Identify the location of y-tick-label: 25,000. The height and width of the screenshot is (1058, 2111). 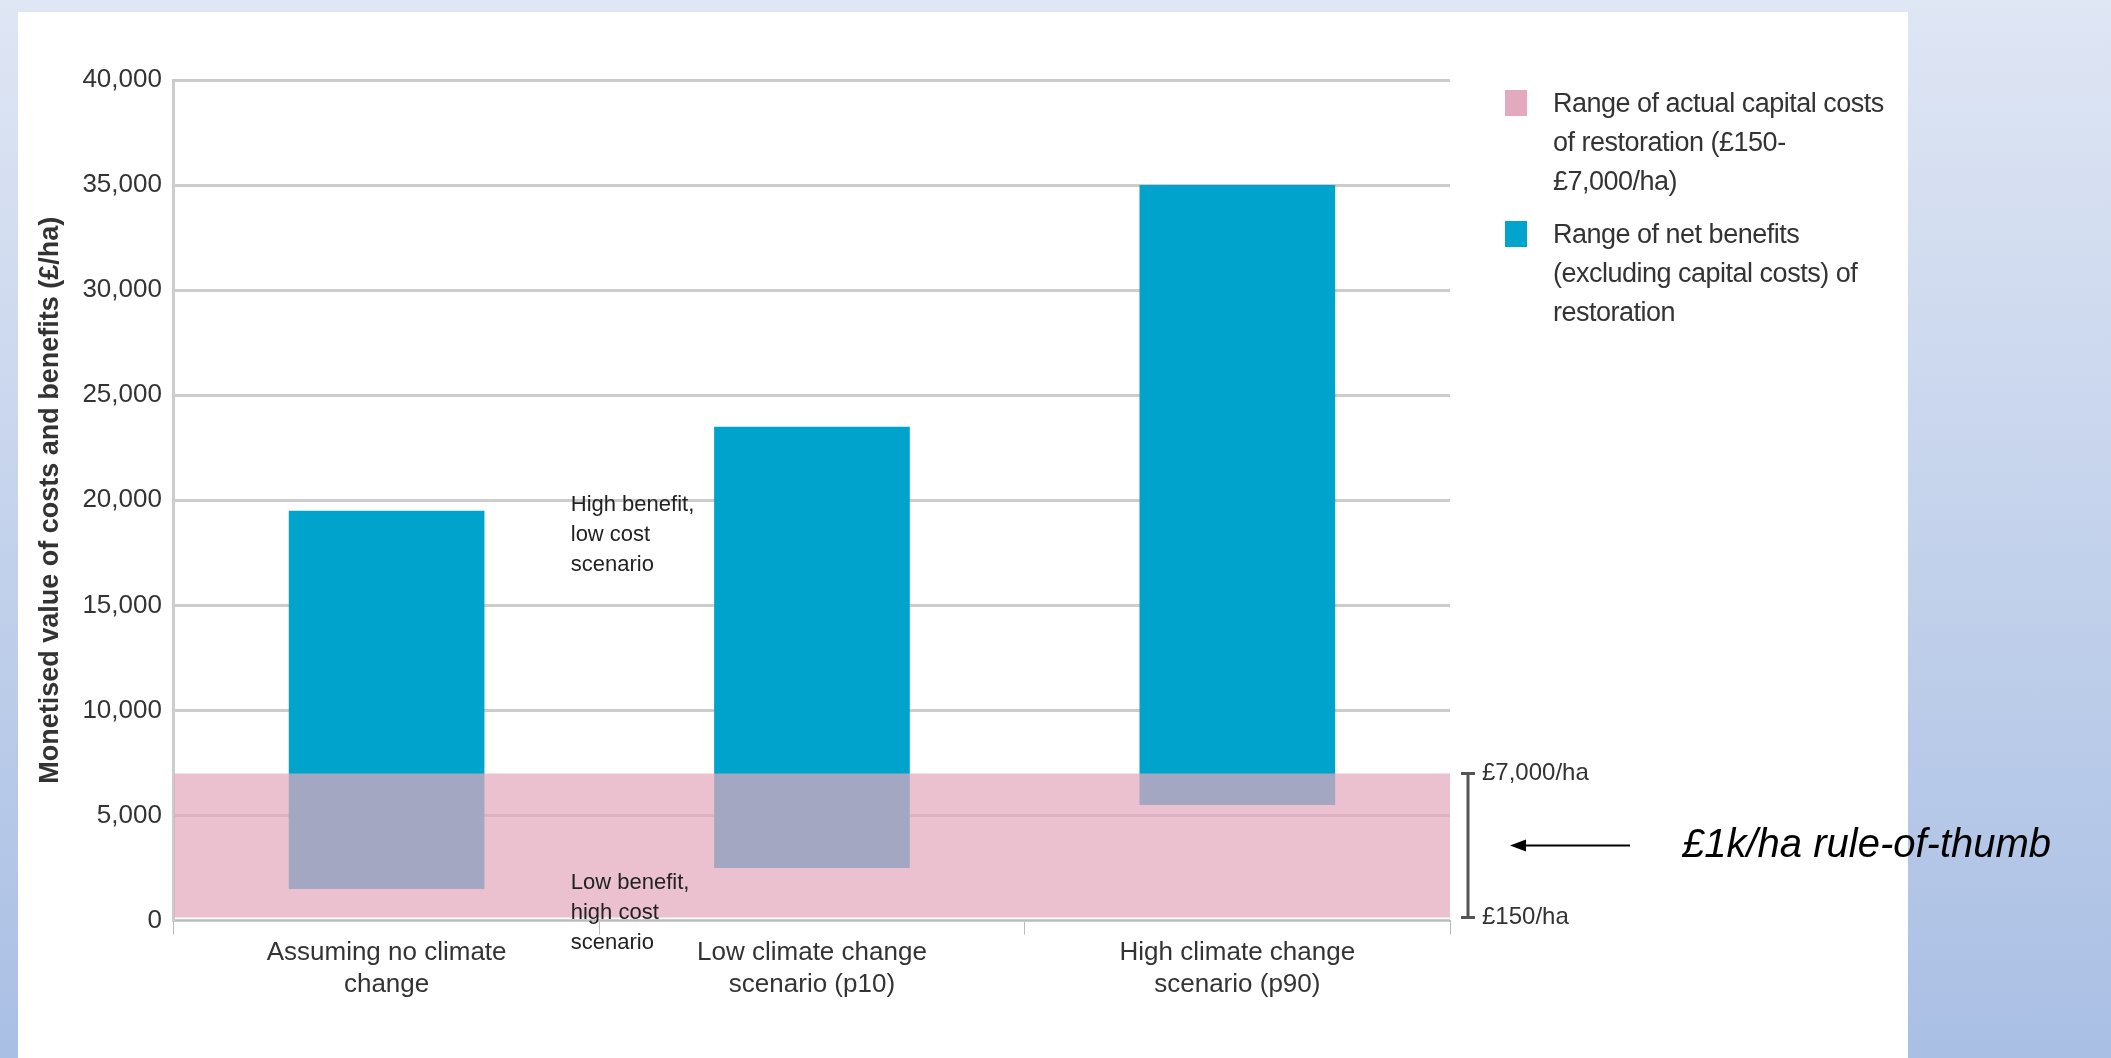
(122, 393).